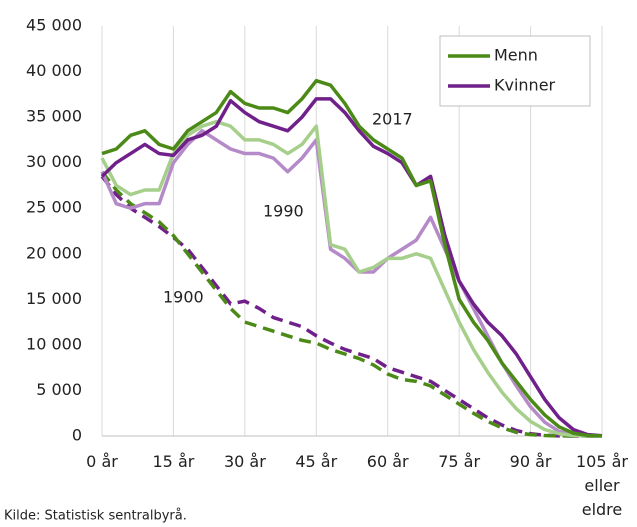  What do you see at coordinates (516, 55) in the screenshot?
I see `legend-label: Menn` at bounding box center [516, 55].